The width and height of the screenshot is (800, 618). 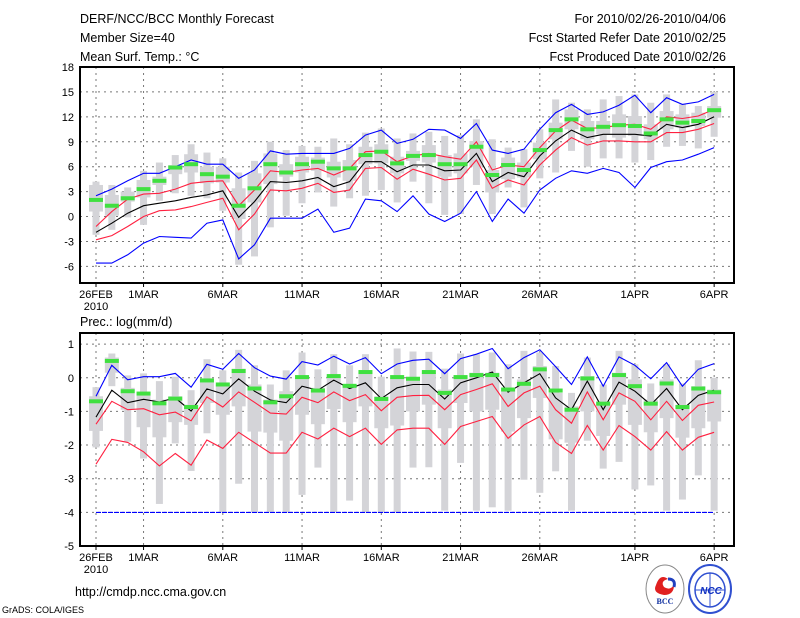 What do you see at coordinates (71, 143) in the screenshot?
I see `y-tick-label: 9` at bounding box center [71, 143].